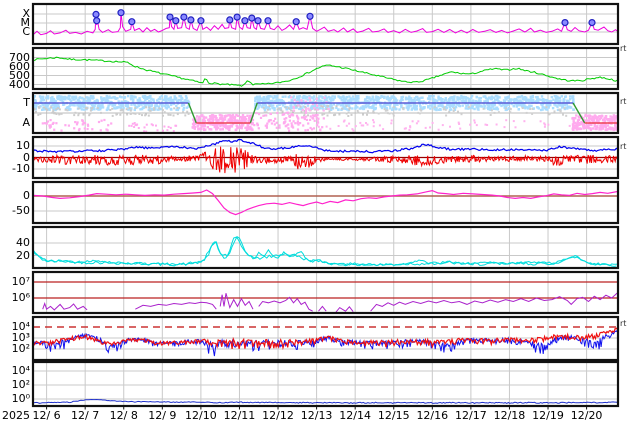 This screenshot has height=424, width=634. What do you see at coordinates (325, 113) in the screenshot?
I see `panel-imf-sector-toward-away` at bounding box center [325, 113].